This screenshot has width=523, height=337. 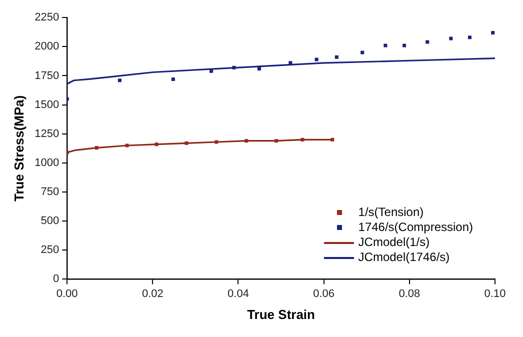 I want to click on y-tick-label: 1500, so click(x=47, y=104).